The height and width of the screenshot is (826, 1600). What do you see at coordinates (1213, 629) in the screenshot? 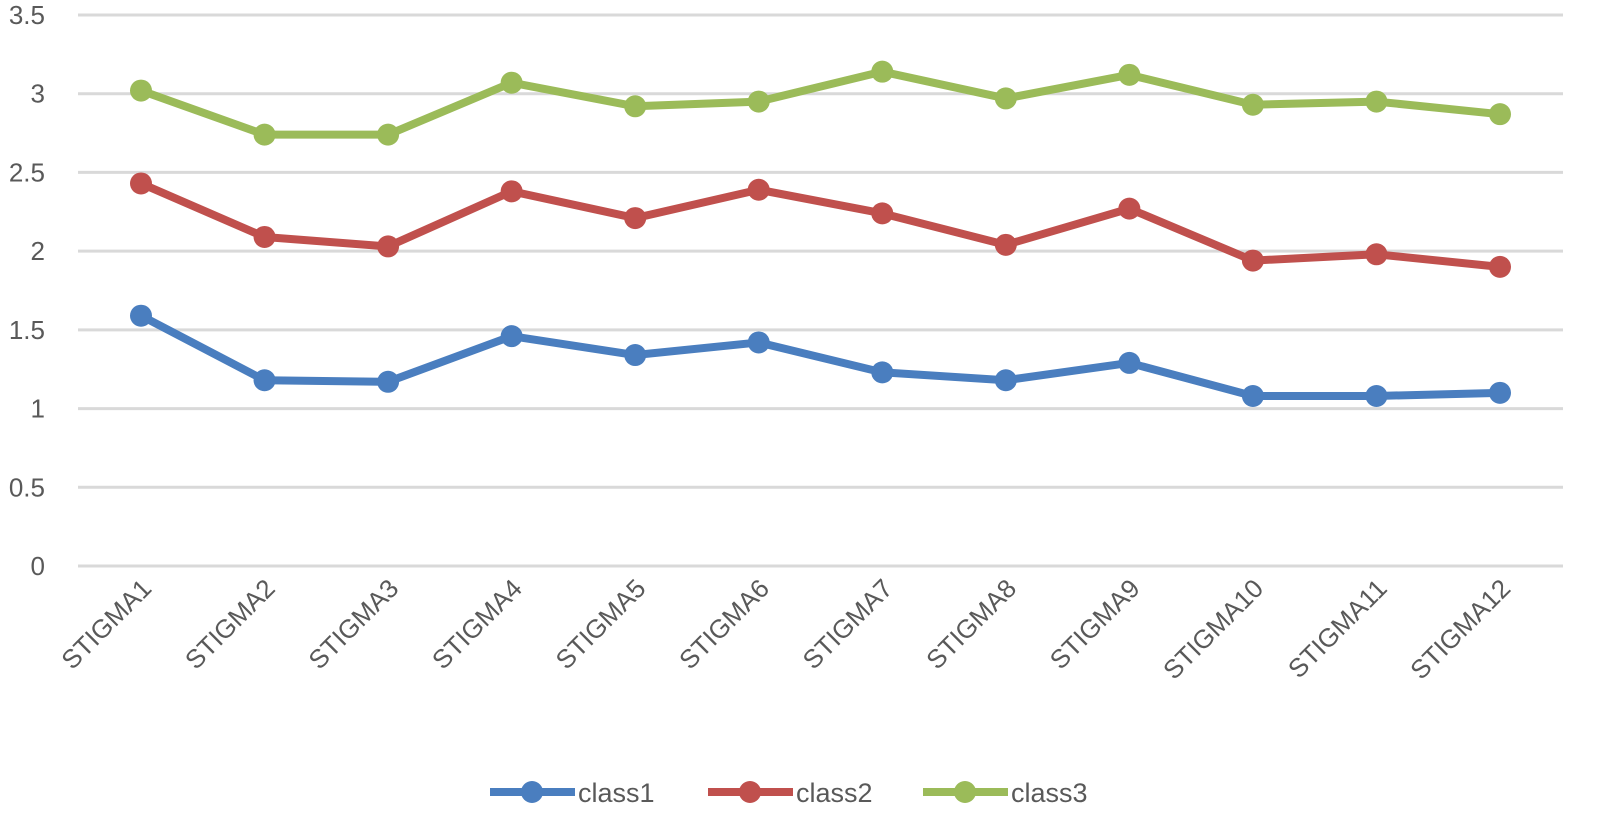
I see `x-tick-label: STIGMA10` at bounding box center [1213, 629].